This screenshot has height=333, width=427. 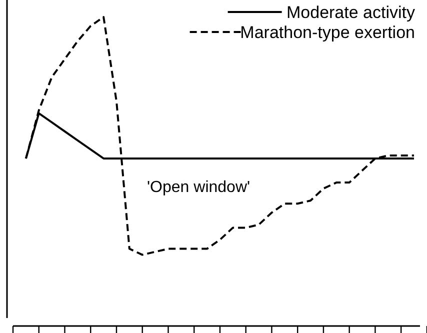 What do you see at coordinates (327, 32) in the screenshot?
I see `legend-label: Marathon-type exertion` at bounding box center [327, 32].